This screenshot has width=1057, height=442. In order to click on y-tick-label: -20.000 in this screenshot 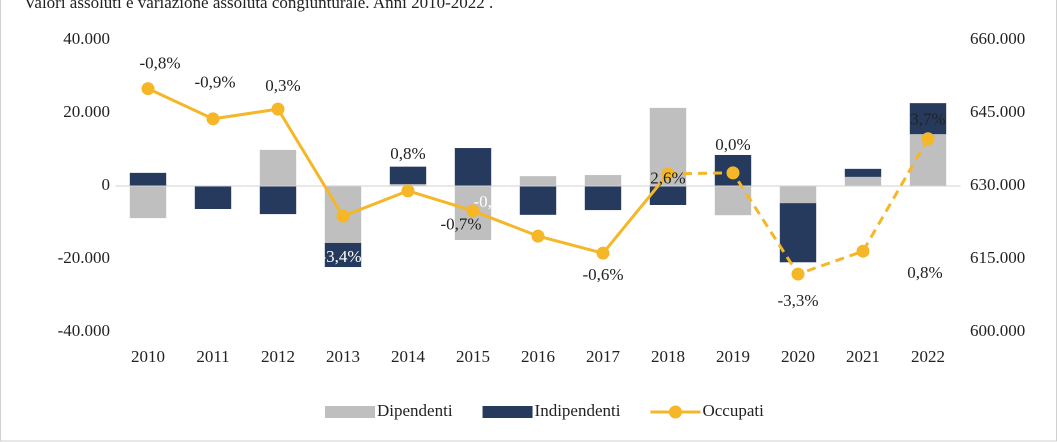, I will do `click(84, 257)`.